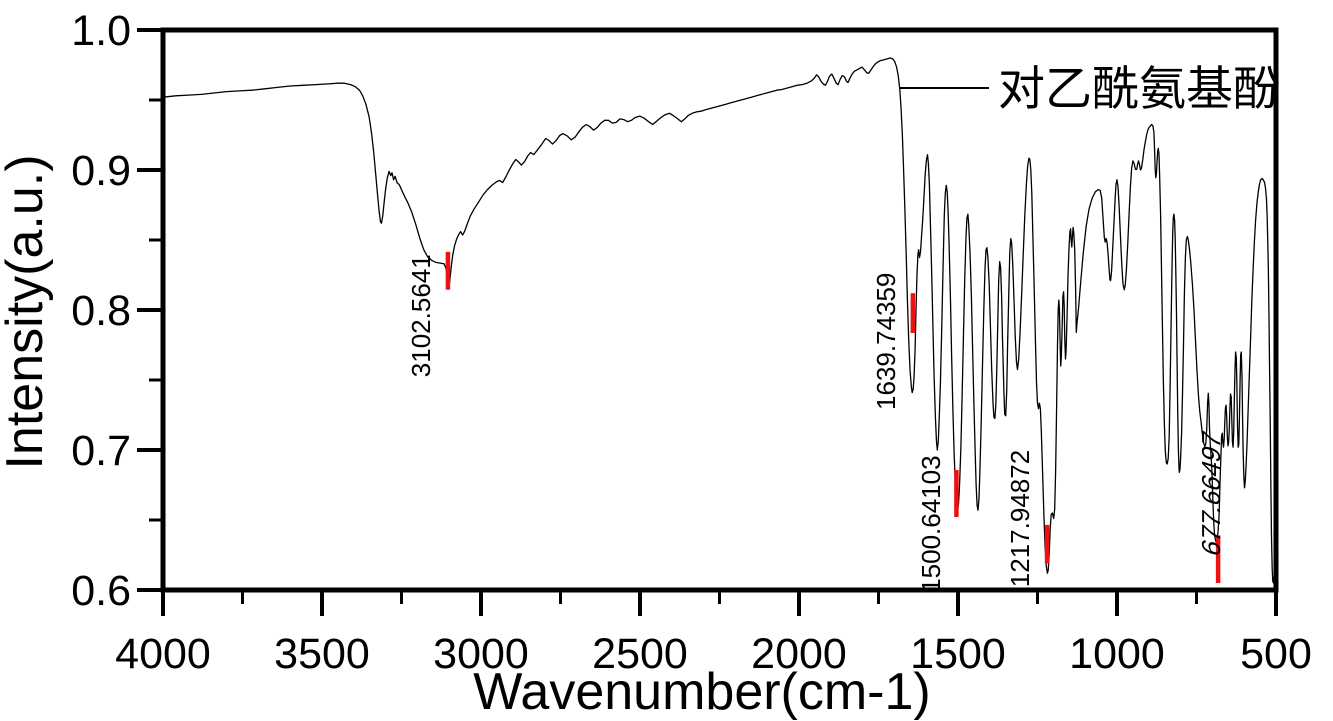 The height and width of the screenshot is (721, 1333). I want to click on peak-annotation-label: 677.66497, so click(1211, 493).